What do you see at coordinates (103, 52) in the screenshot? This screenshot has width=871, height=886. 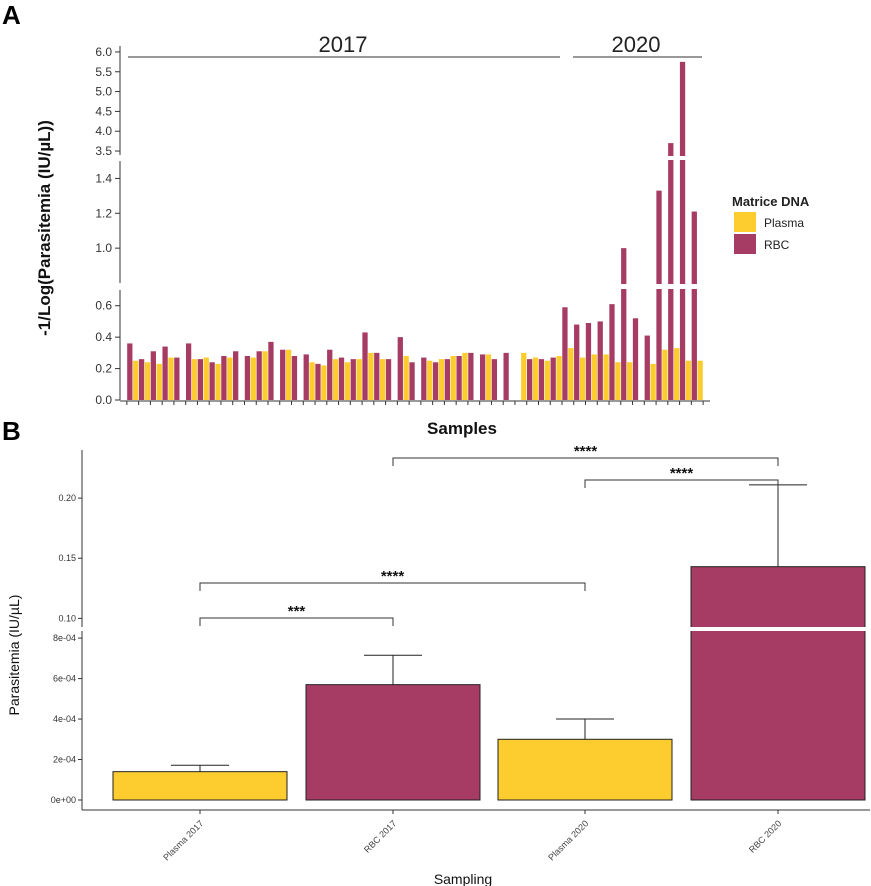 I see `panel-a-y-tick-label: 6.0` at bounding box center [103, 52].